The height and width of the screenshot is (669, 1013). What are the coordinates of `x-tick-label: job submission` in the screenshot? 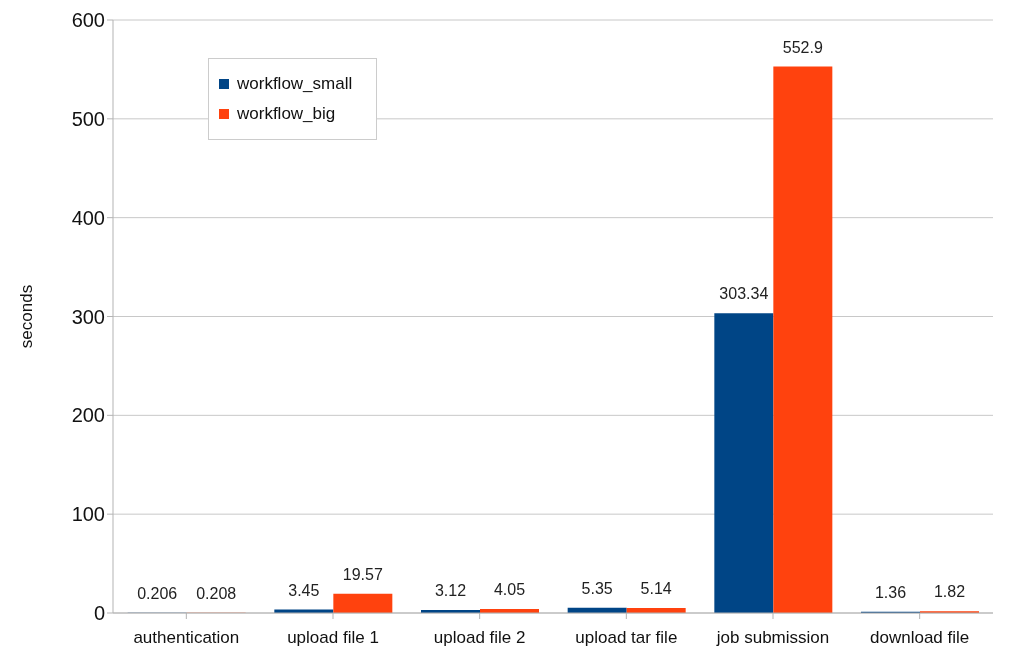 It's located at (772, 638).